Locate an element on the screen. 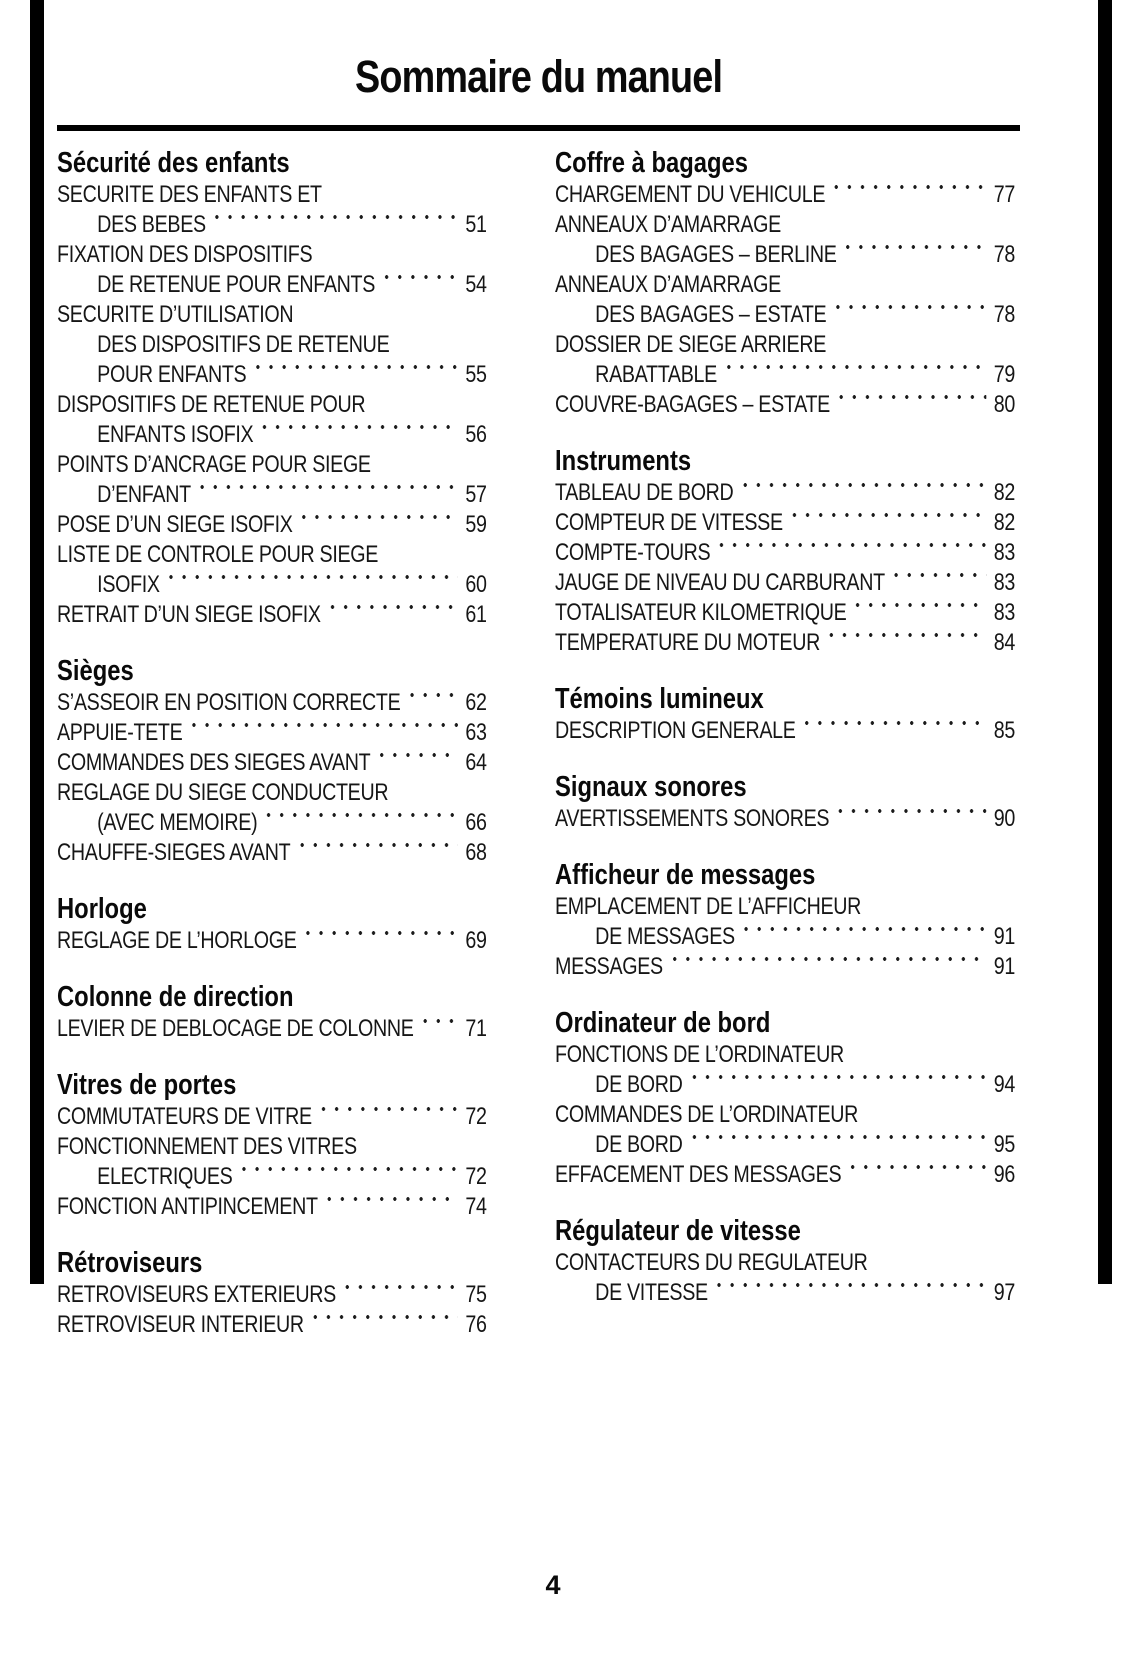  toc-page-number: 54 is located at coordinates (476, 284).